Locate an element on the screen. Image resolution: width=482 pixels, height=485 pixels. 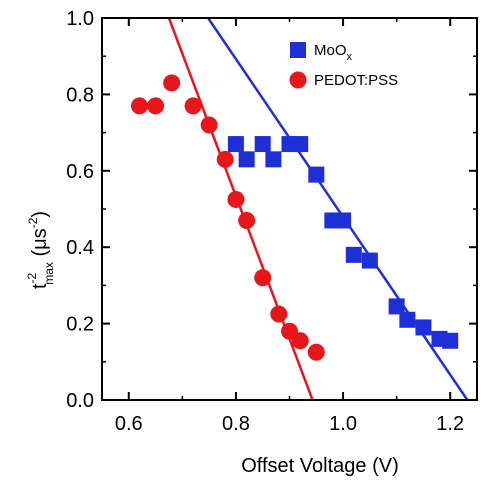
y-tick-label: 0.4 is located at coordinates (80, 248).